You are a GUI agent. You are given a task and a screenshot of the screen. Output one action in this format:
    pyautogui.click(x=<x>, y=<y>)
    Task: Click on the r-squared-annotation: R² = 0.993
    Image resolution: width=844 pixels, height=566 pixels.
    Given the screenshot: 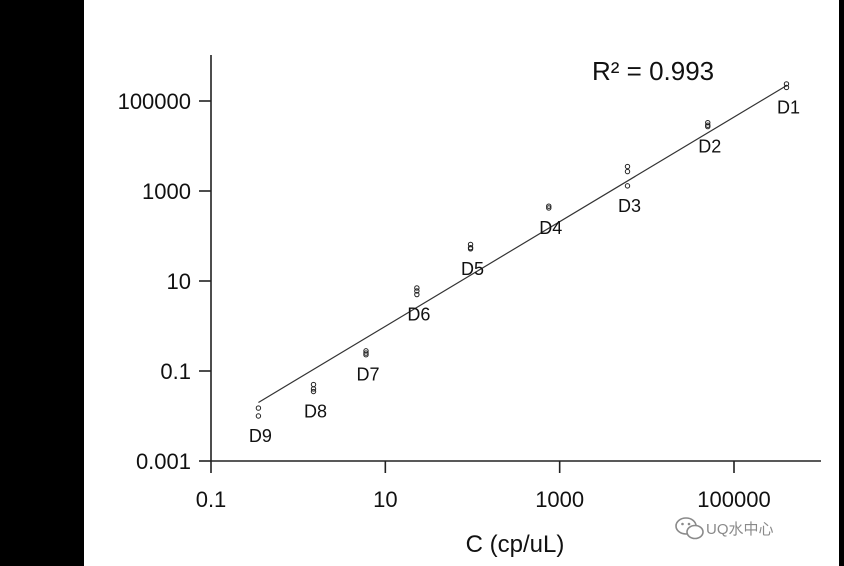 What is the action you would take?
    pyautogui.click(x=653, y=71)
    